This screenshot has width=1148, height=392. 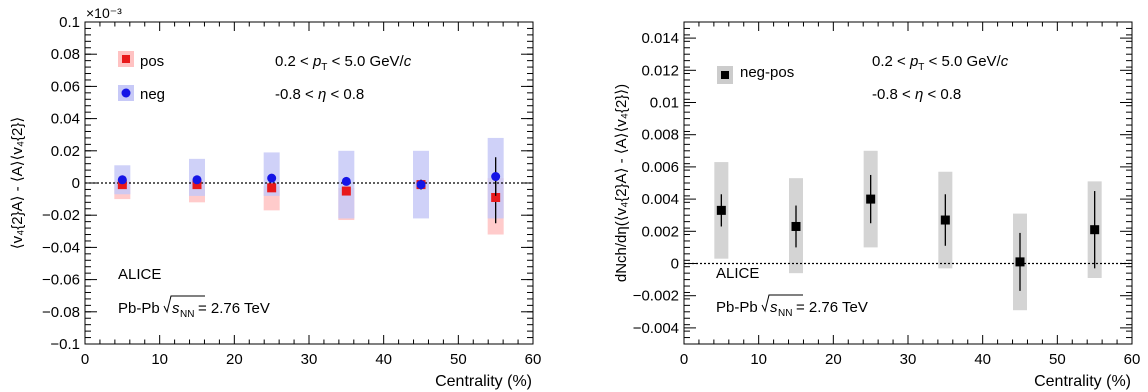 I want to click on left-x-tick-label: 30, so click(x=309, y=359).